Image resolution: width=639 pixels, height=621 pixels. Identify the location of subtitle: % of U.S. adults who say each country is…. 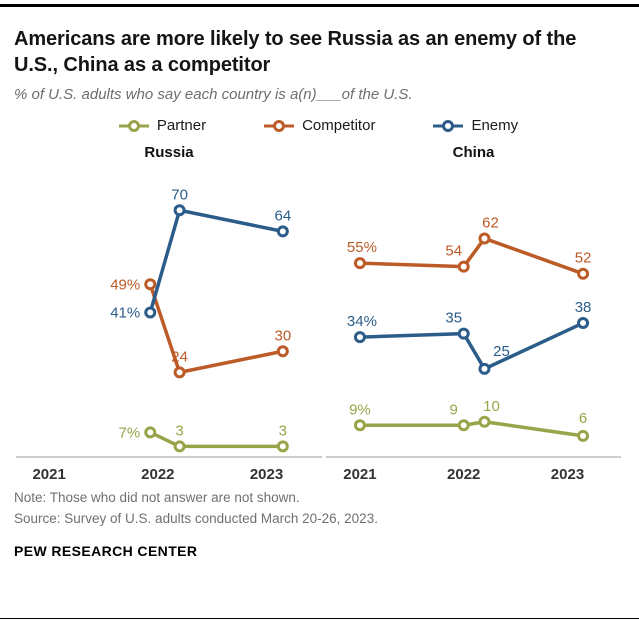
(213, 94).